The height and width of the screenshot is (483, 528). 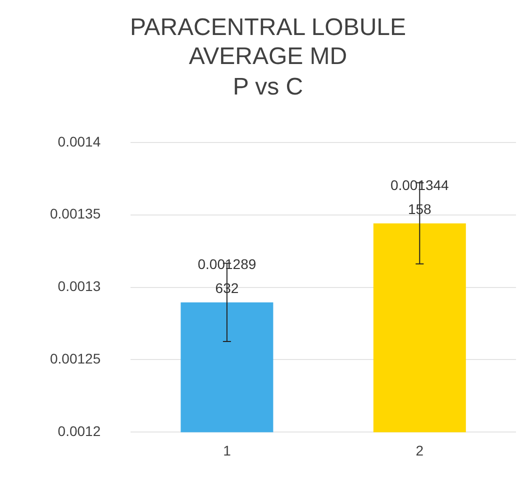 I want to click on x-tick-label: 2, so click(x=420, y=450).